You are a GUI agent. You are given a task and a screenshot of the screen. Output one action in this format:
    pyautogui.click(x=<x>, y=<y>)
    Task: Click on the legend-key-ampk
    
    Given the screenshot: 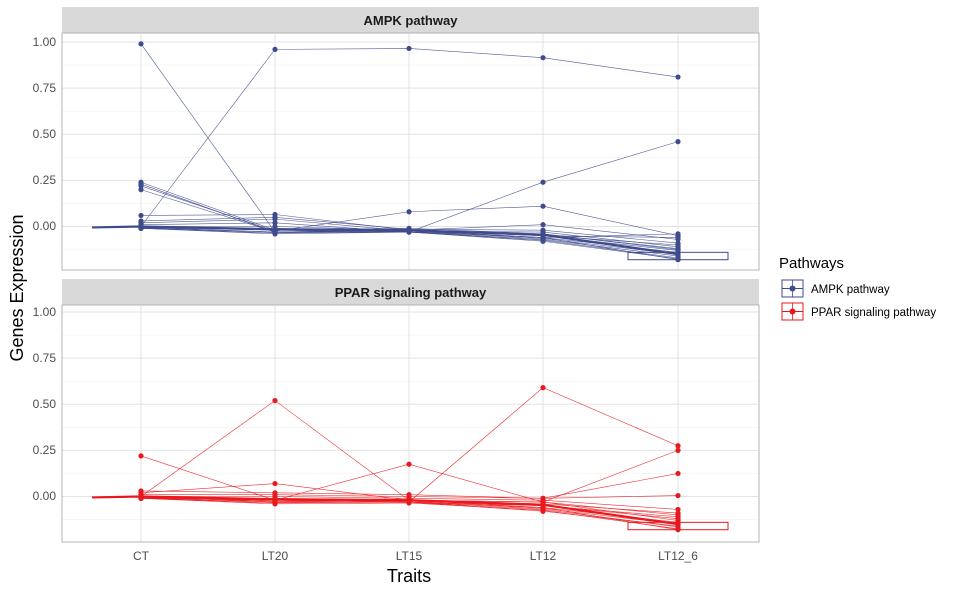 What is the action you would take?
    pyautogui.click(x=792, y=288)
    